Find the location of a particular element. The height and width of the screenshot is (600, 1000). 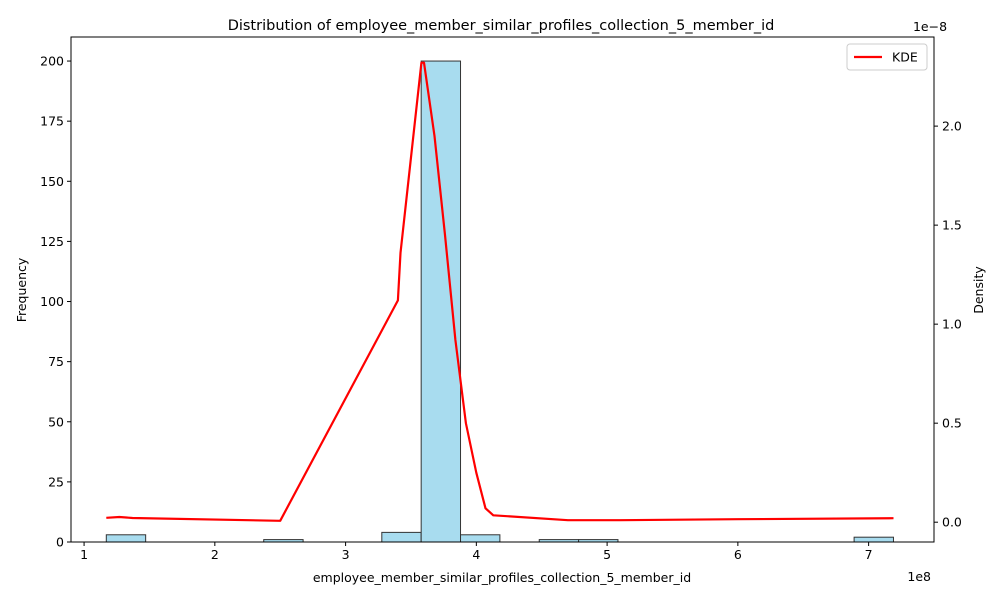

y2-tick-label: 1.5 is located at coordinates (952, 225).